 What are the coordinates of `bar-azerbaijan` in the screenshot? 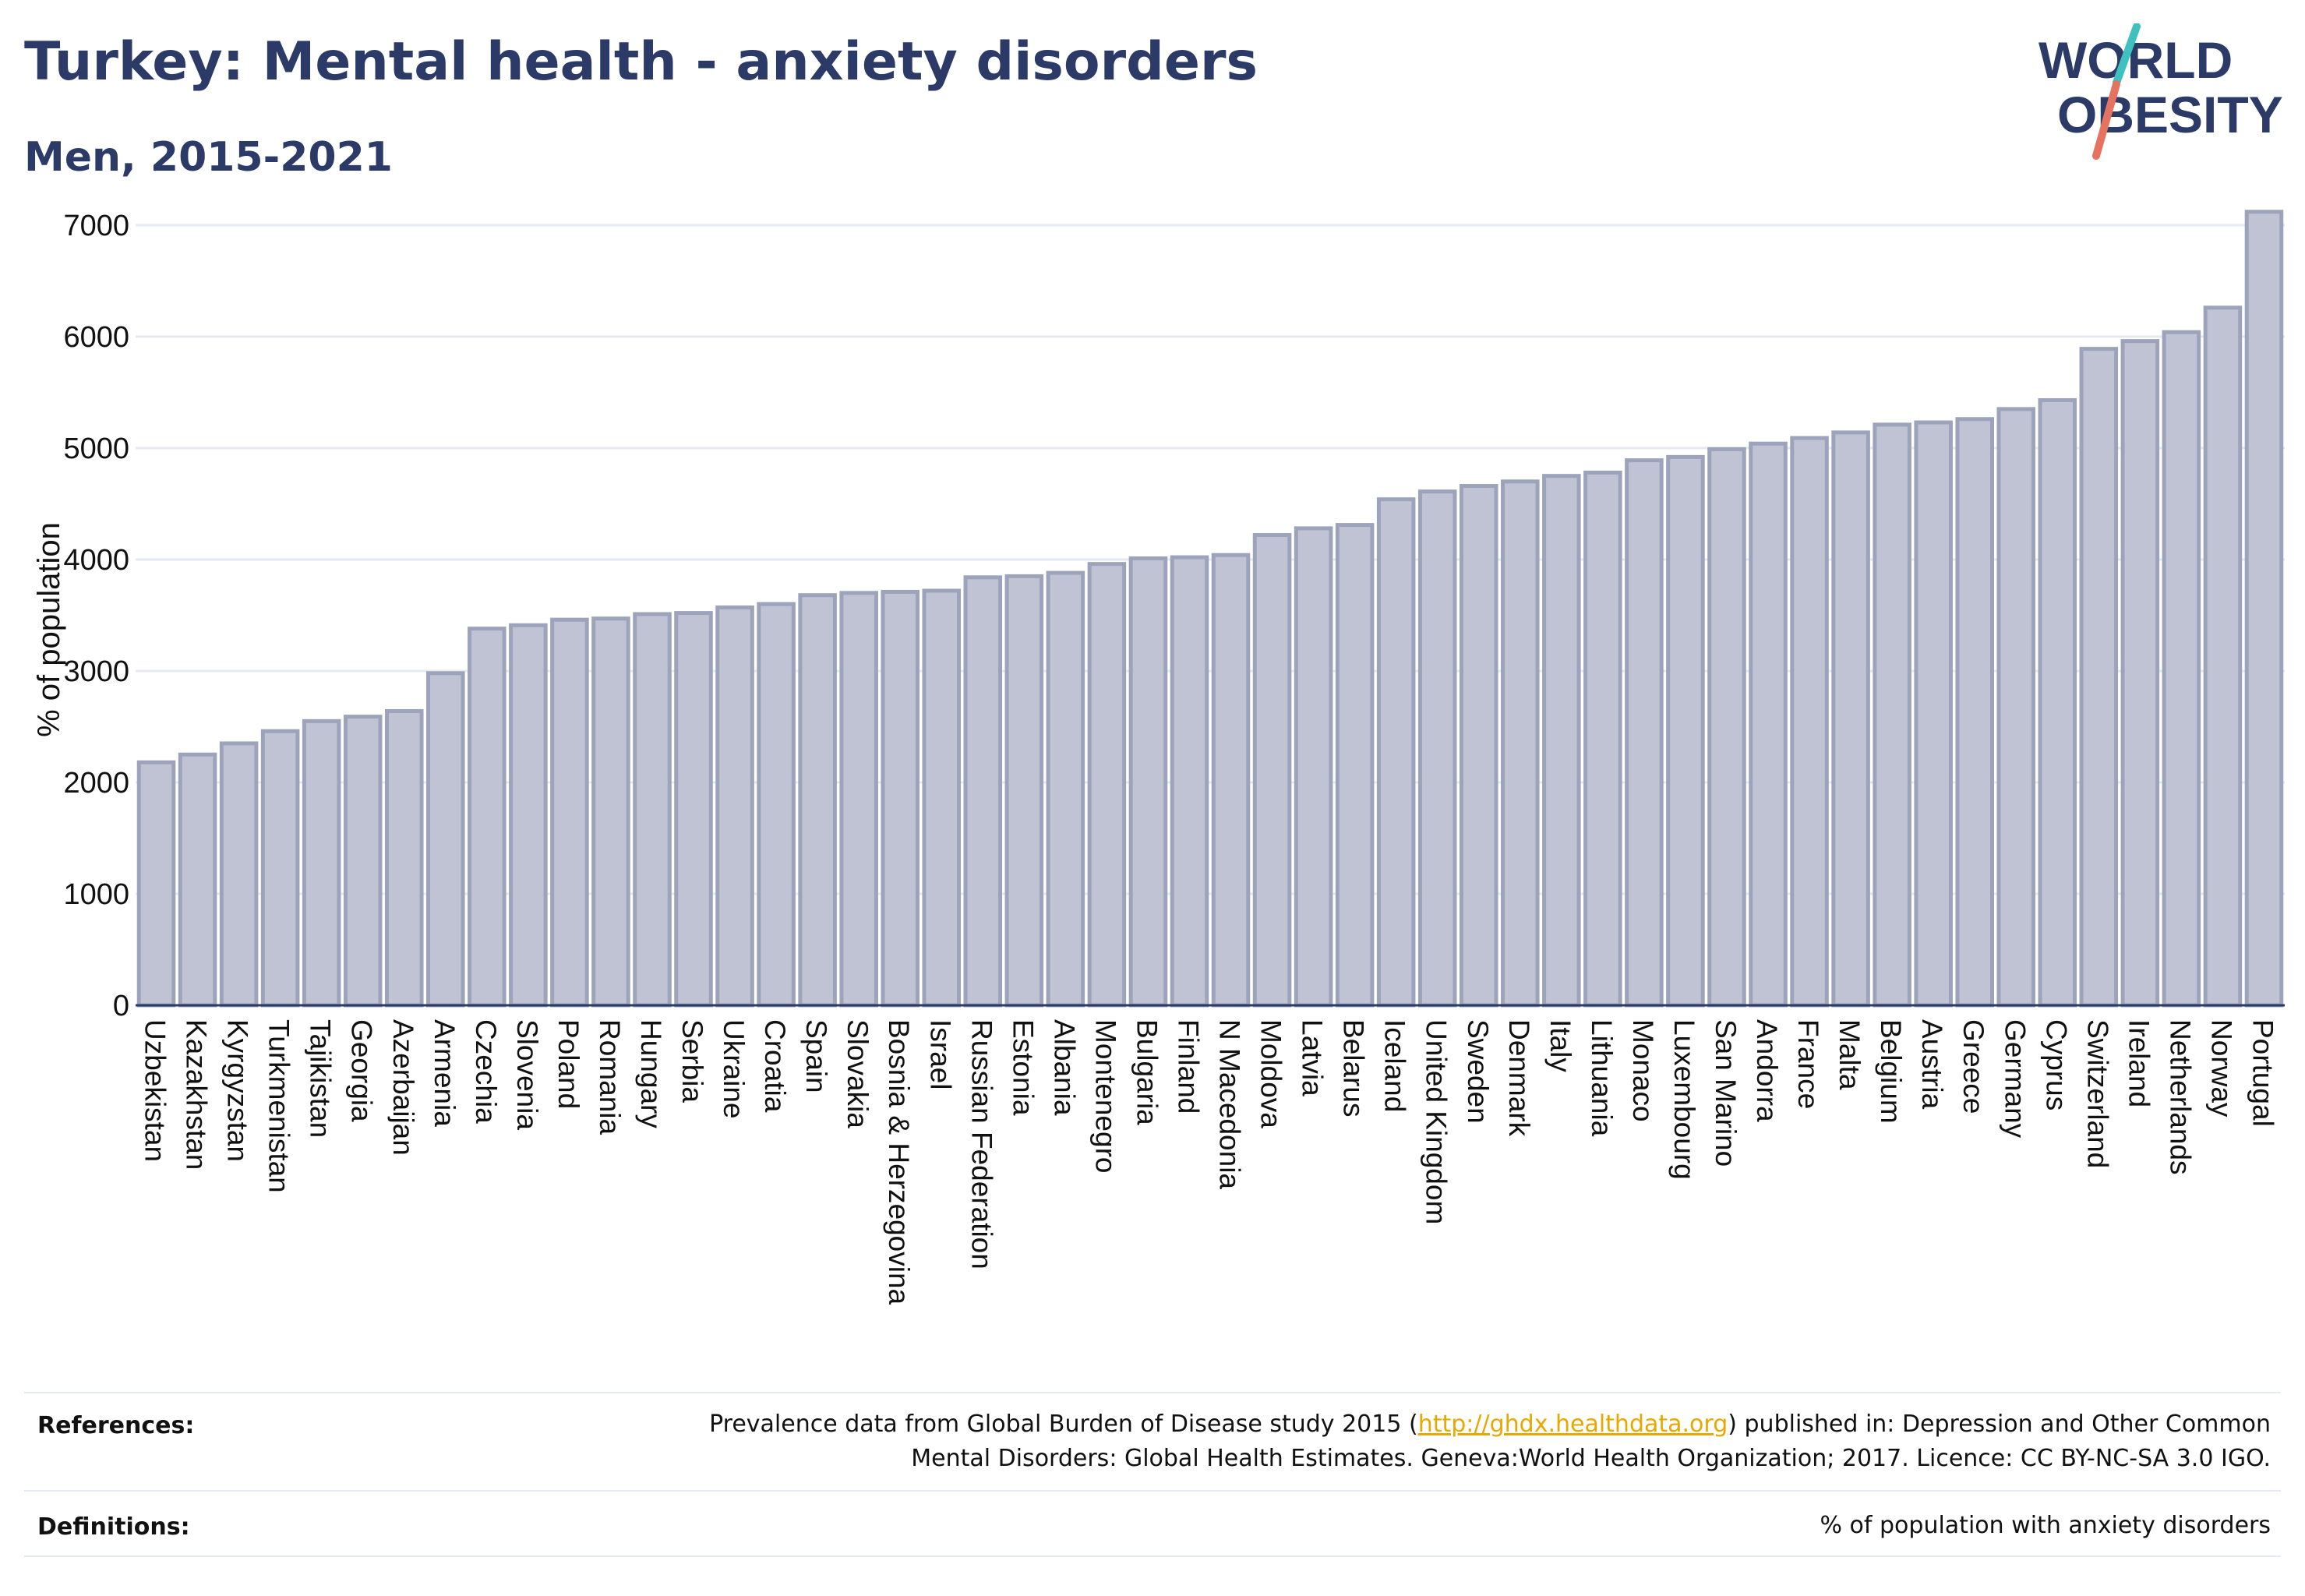 It's located at (404, 858).